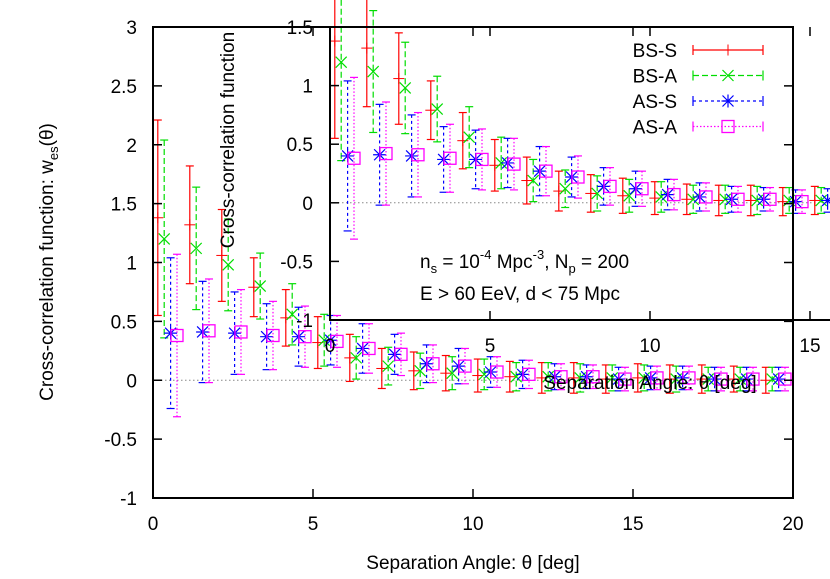 The width and height of the screenshot is (830, 579). What do you see at coordinates (655, 51) in the screenshot?
I see `legend-label: BS-S` at bounding box center [655, 51].